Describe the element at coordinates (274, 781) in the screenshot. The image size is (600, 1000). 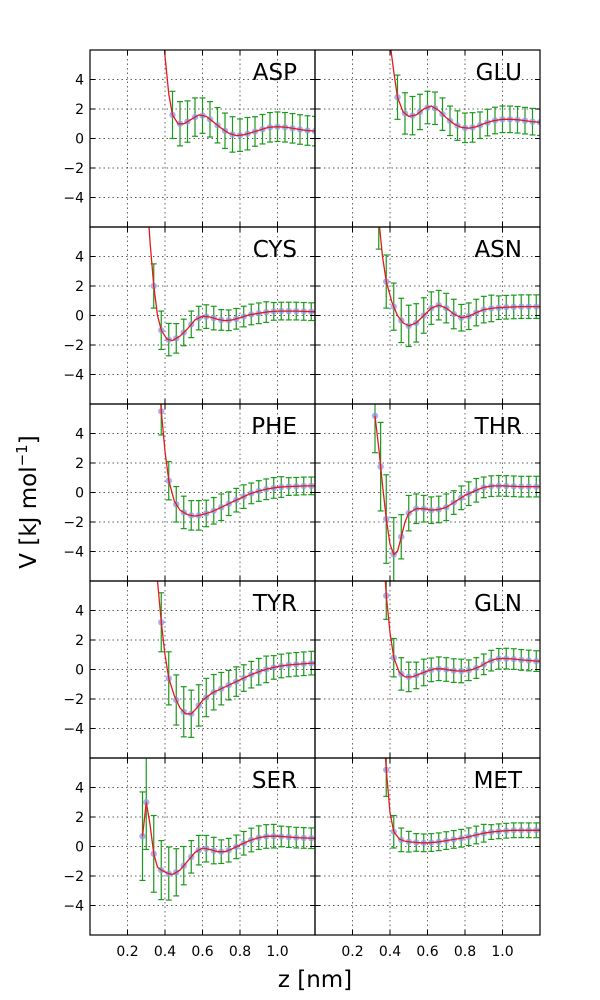
I see `panel-title-ser: SER` at that location.